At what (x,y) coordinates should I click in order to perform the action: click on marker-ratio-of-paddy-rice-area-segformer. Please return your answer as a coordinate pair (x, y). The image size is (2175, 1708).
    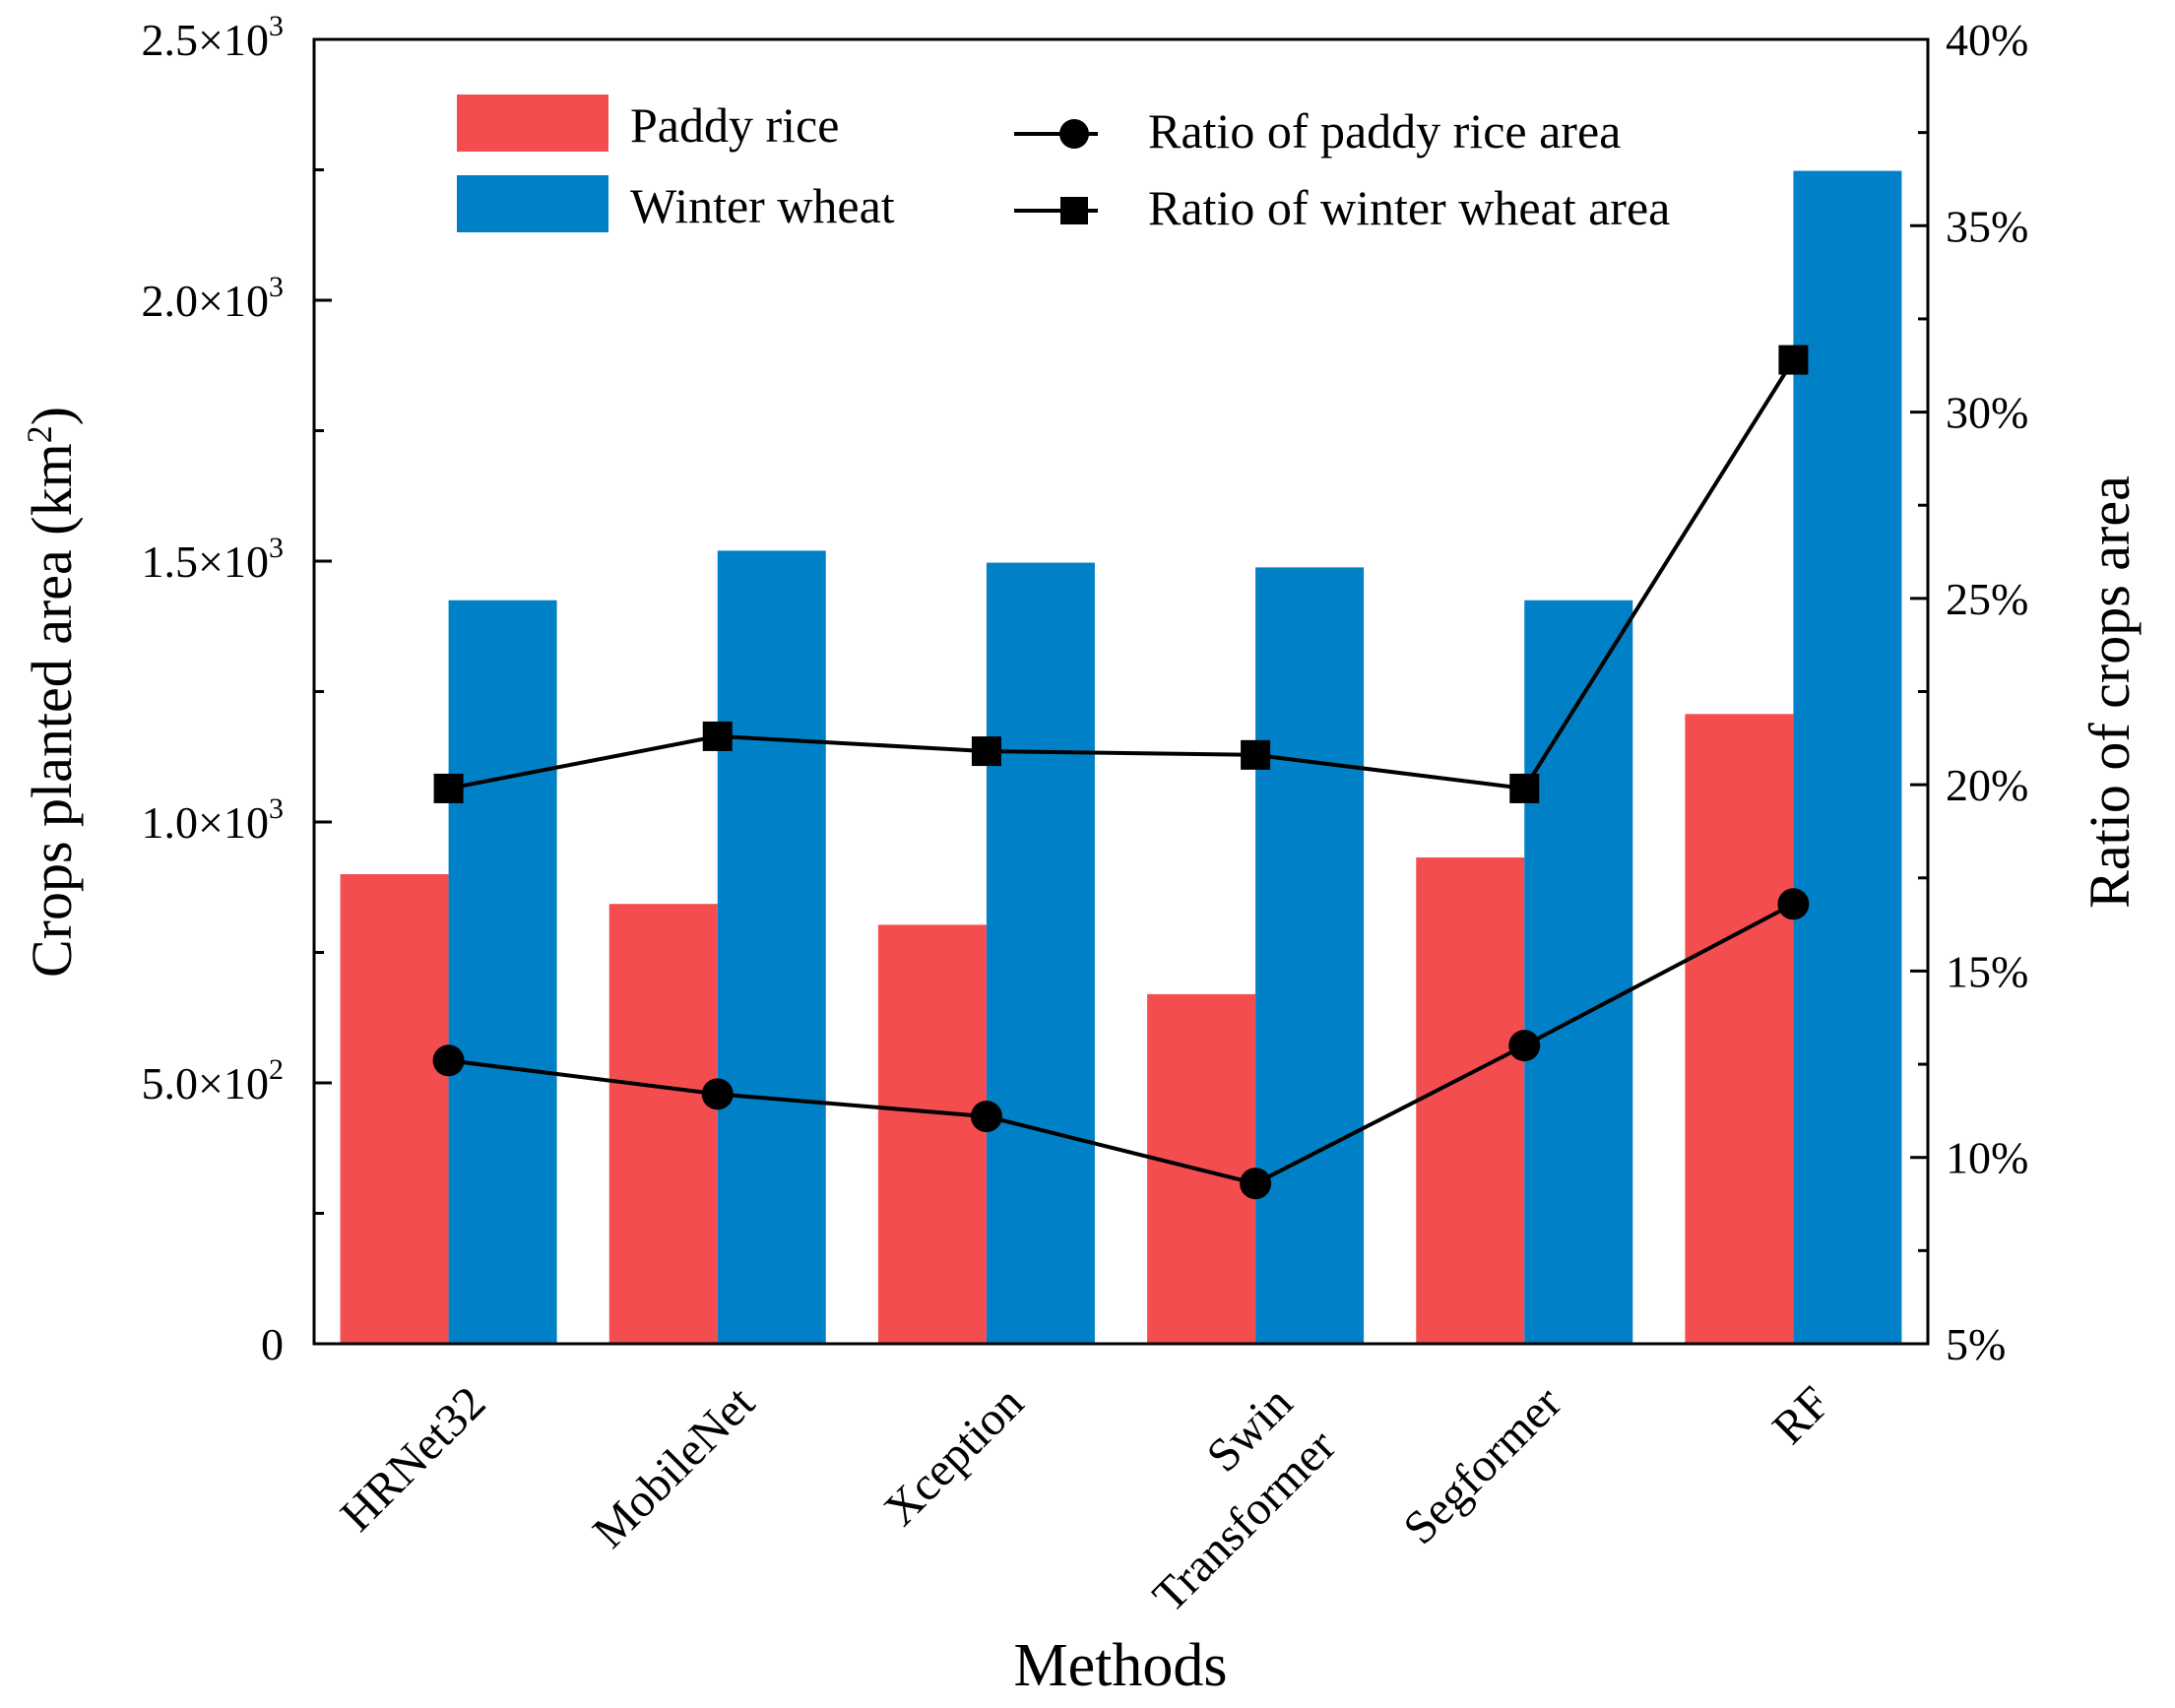
    Looking at the image, I should click on (1524, 1046).